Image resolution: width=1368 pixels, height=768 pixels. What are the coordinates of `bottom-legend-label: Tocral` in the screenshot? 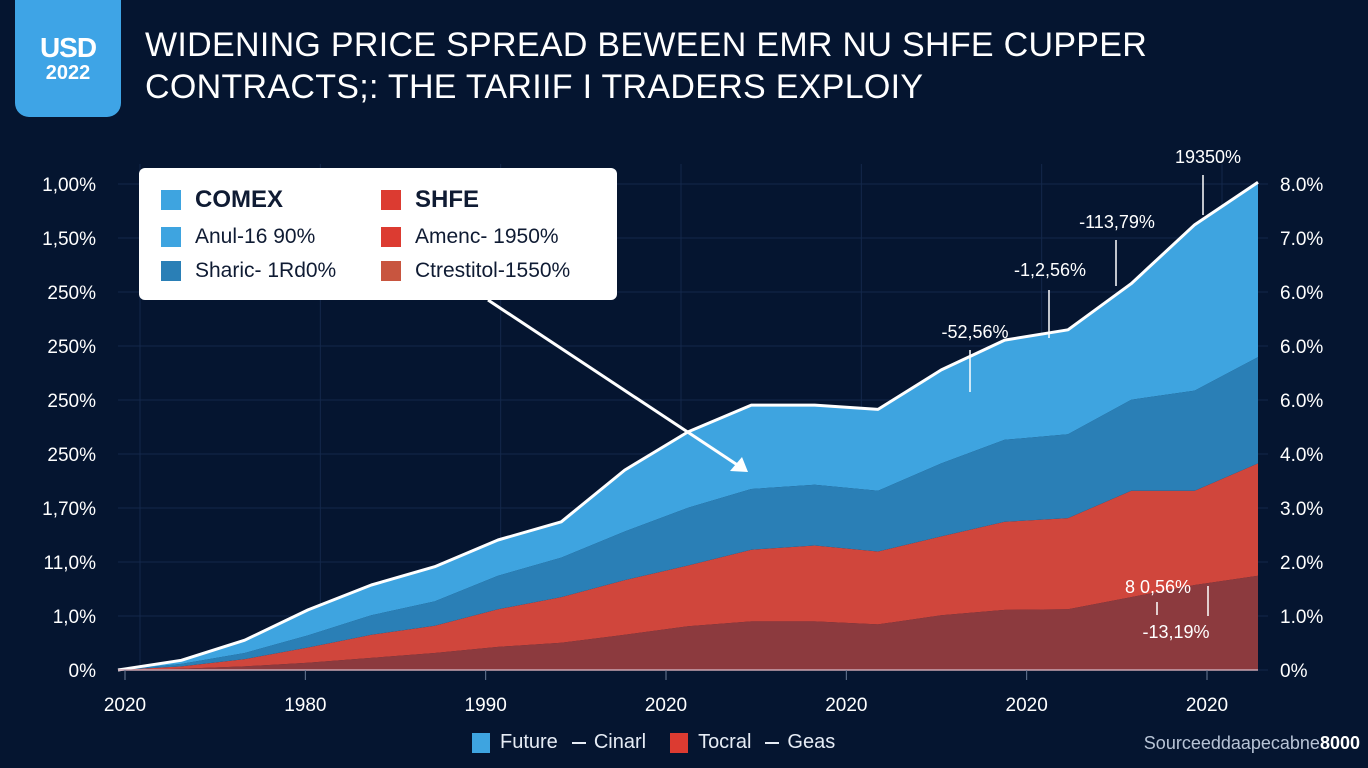 It's located at (725, 742).